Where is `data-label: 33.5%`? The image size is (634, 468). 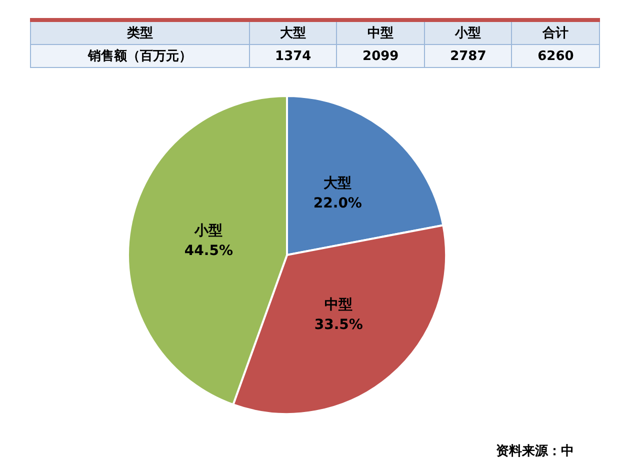
data-label: 33.5% is located at coordinates (338, 325).